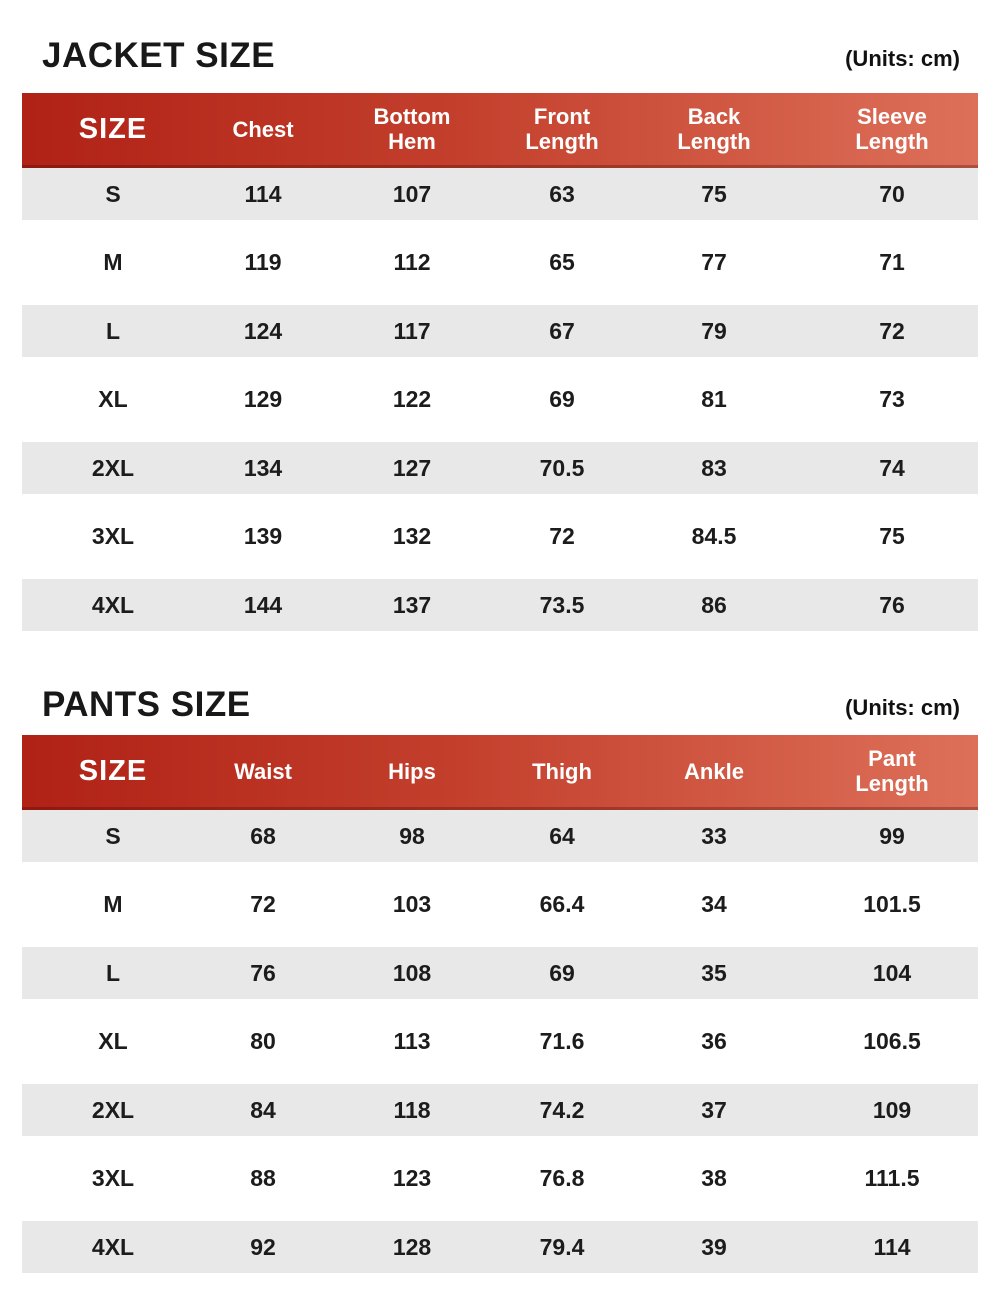 The width and height of the screenshot is (1000, 1300). Describe the element at coordinates (500, 536) in the screenshot. I see `table-row: 3XL 139 132 72 84.5 75` at that location.